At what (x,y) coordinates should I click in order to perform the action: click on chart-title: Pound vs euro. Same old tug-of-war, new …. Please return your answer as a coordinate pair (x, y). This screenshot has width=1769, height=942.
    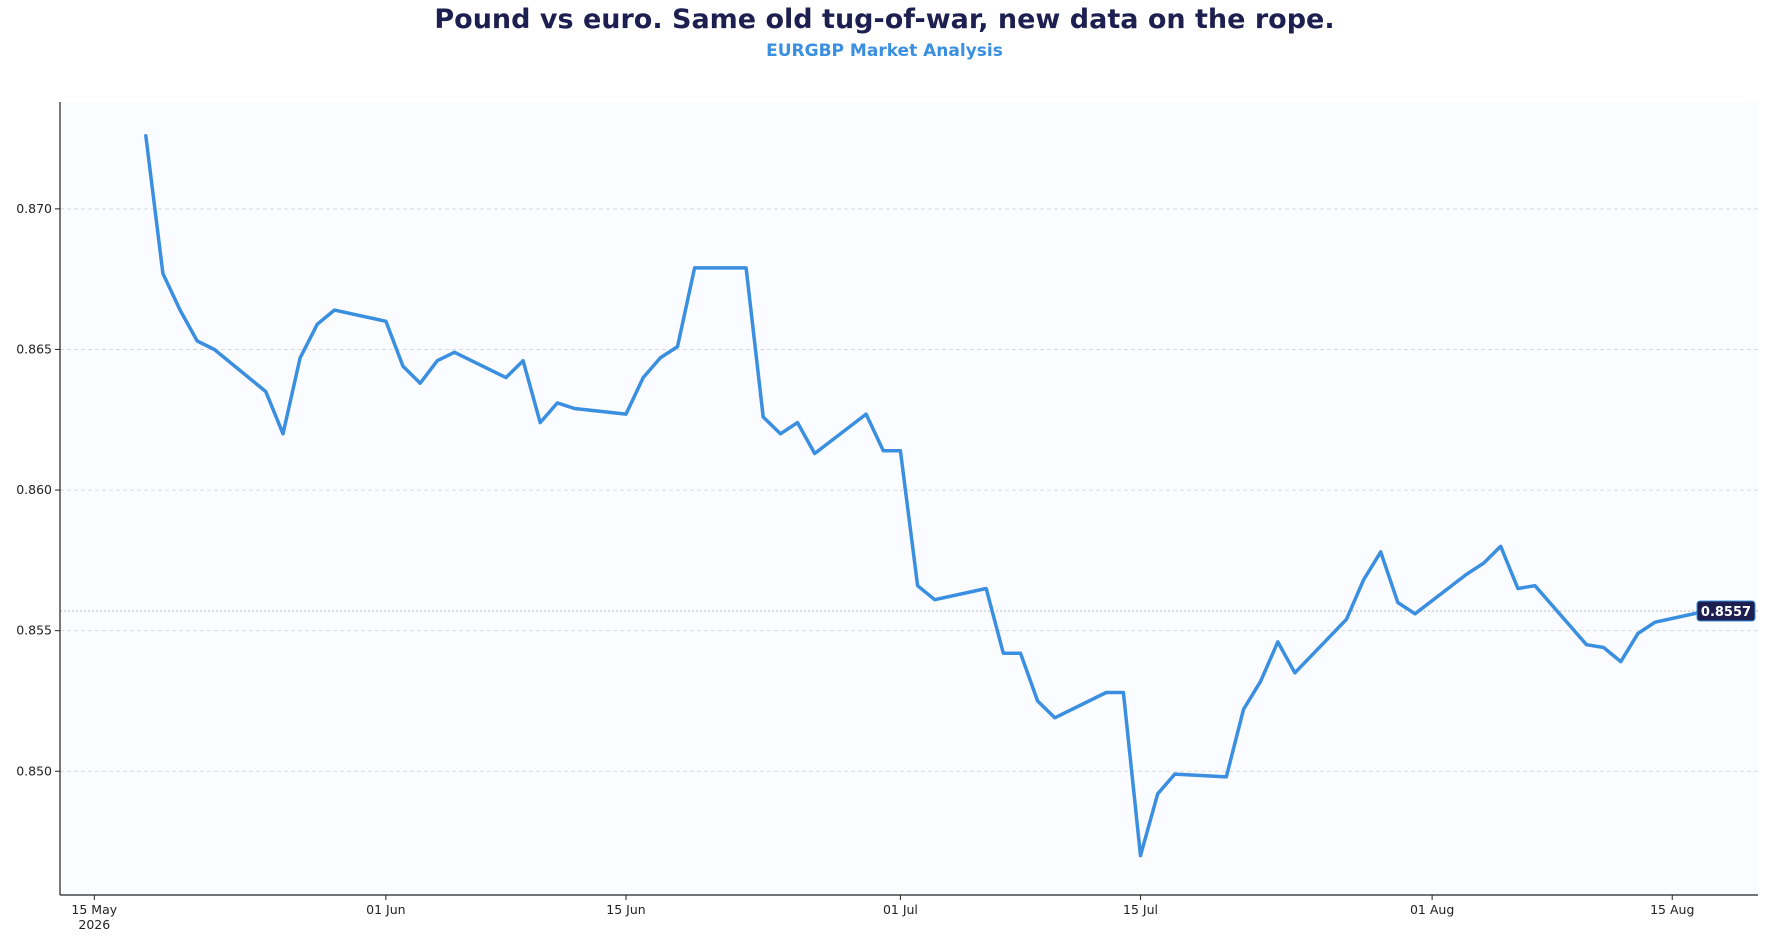
    Looking at the image, I should click on (884, 19).